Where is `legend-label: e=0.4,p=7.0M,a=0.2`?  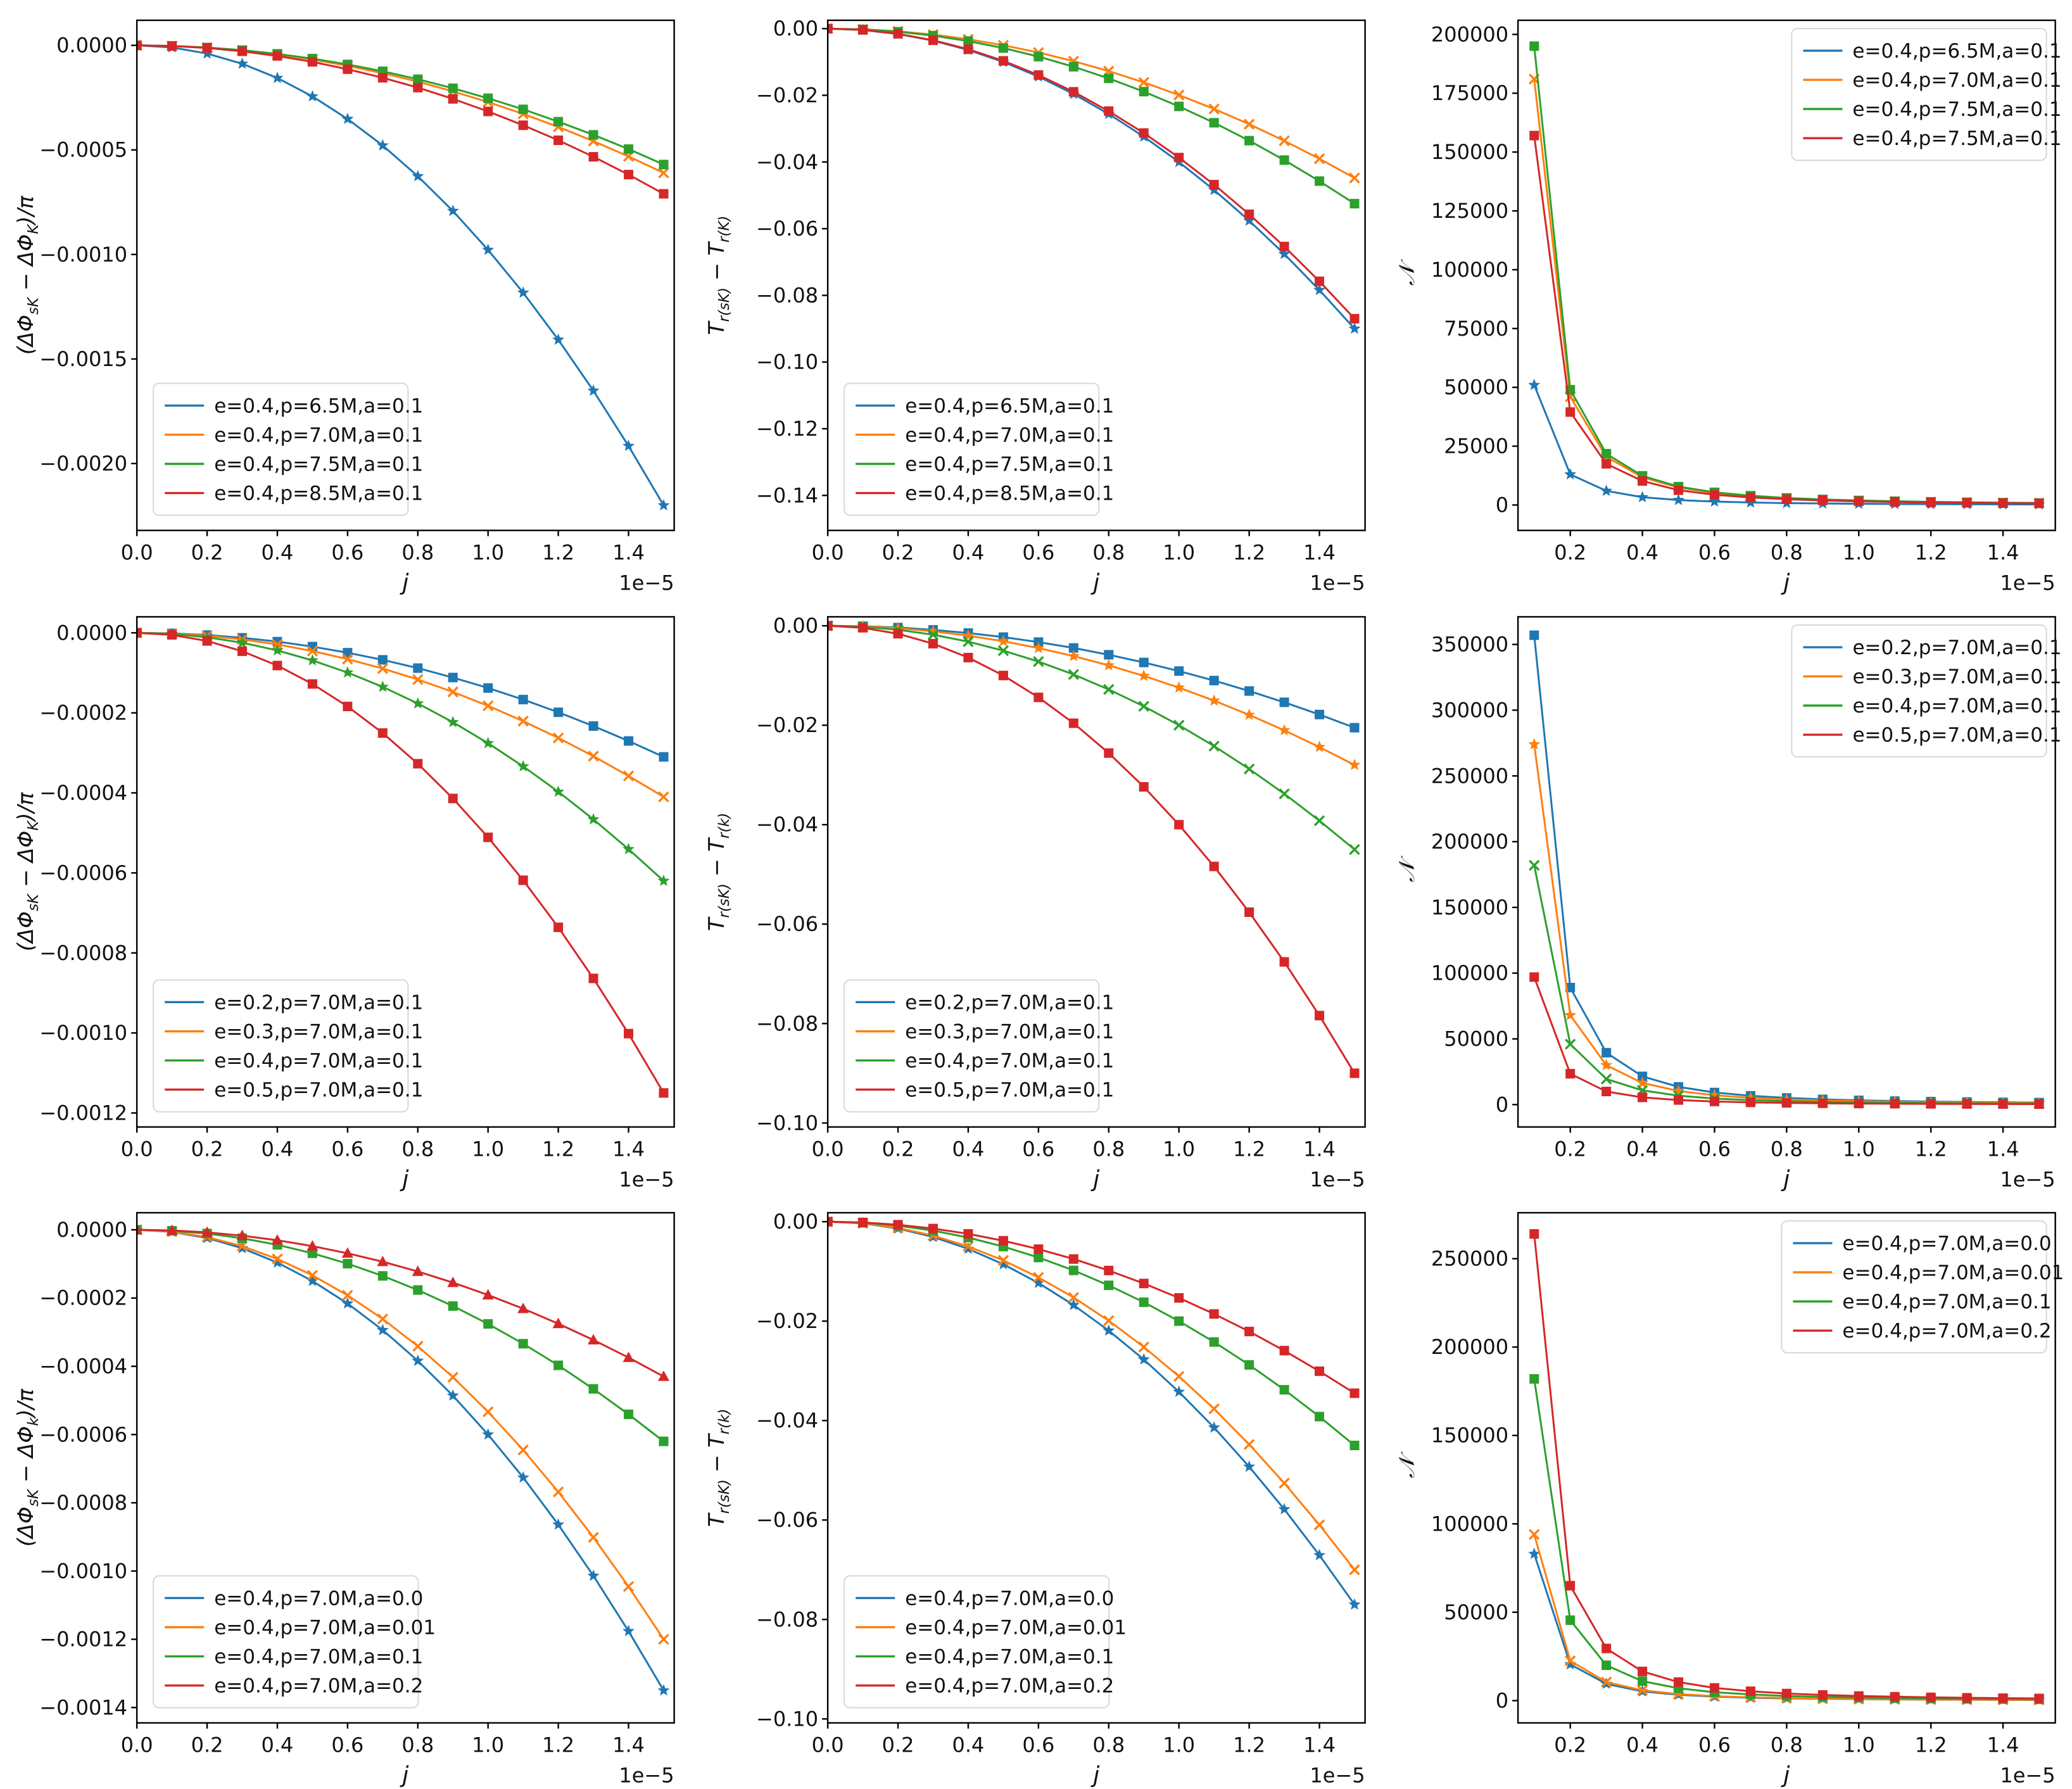
legend-label: e=0.4,p=7.0M,a=0.2 is located at coordinates (1947, 1331).